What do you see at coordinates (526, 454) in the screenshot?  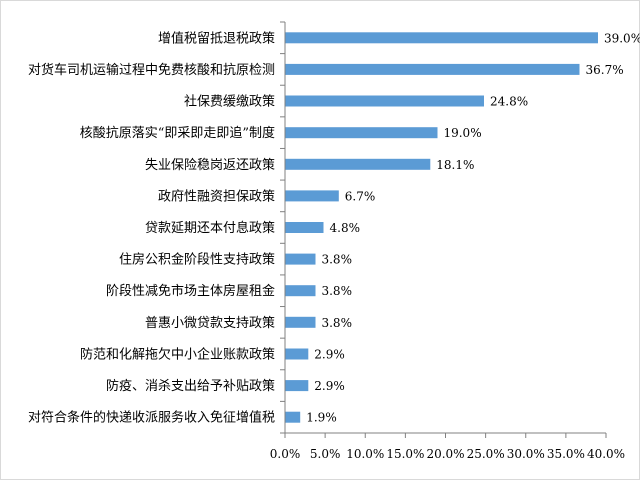 I see `x-tick-label: 30.0%` at bounding box center [526, 454].